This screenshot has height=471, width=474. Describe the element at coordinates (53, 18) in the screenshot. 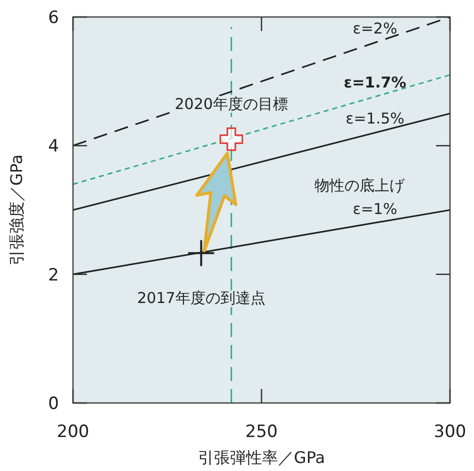

I see `y-tick-label: 6` at that location.